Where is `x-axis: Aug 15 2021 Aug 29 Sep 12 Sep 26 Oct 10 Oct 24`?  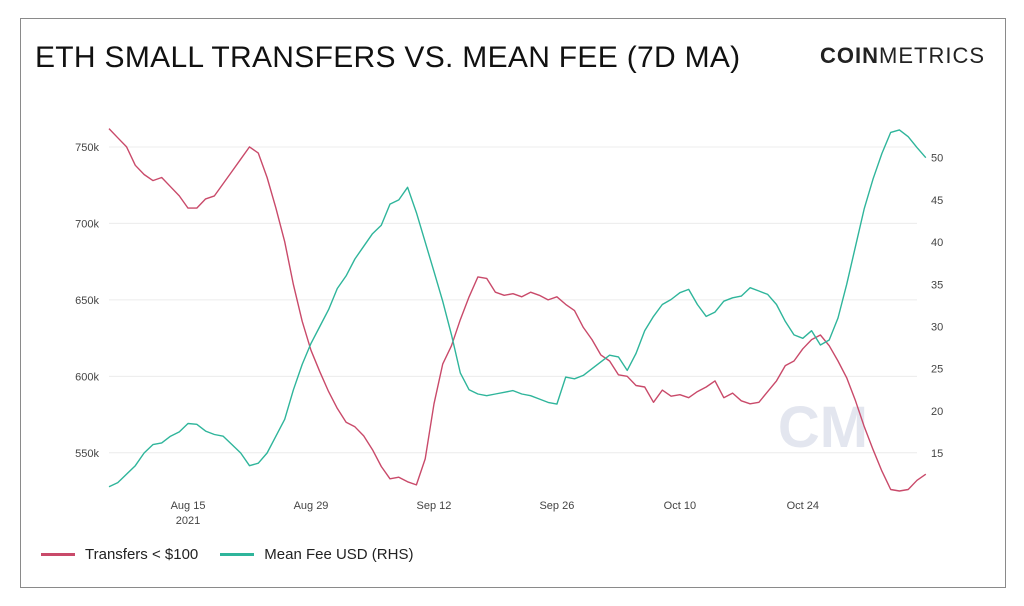
x-axis: Aug 15 2021 Aug 29 Sep 12 Sep 26 Oct 10 Oct 24 is located at coordinates (495, 513).